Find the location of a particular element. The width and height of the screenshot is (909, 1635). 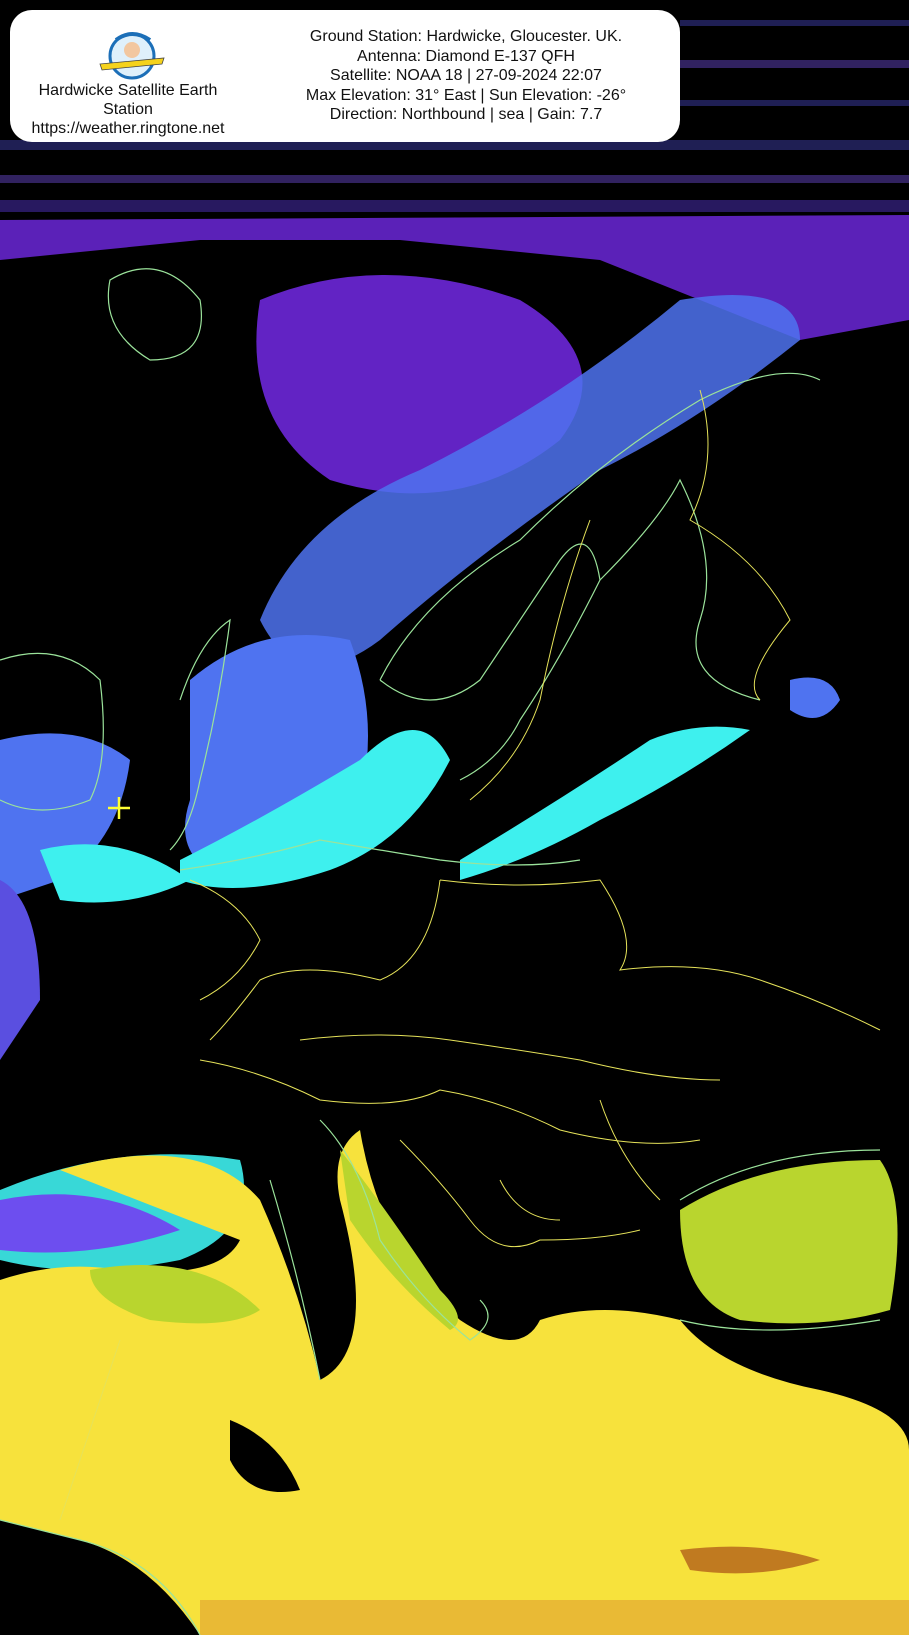

direction-line: Direction: Northbound | sea | Gain: 7.7 is located at coordinates (466, 114).